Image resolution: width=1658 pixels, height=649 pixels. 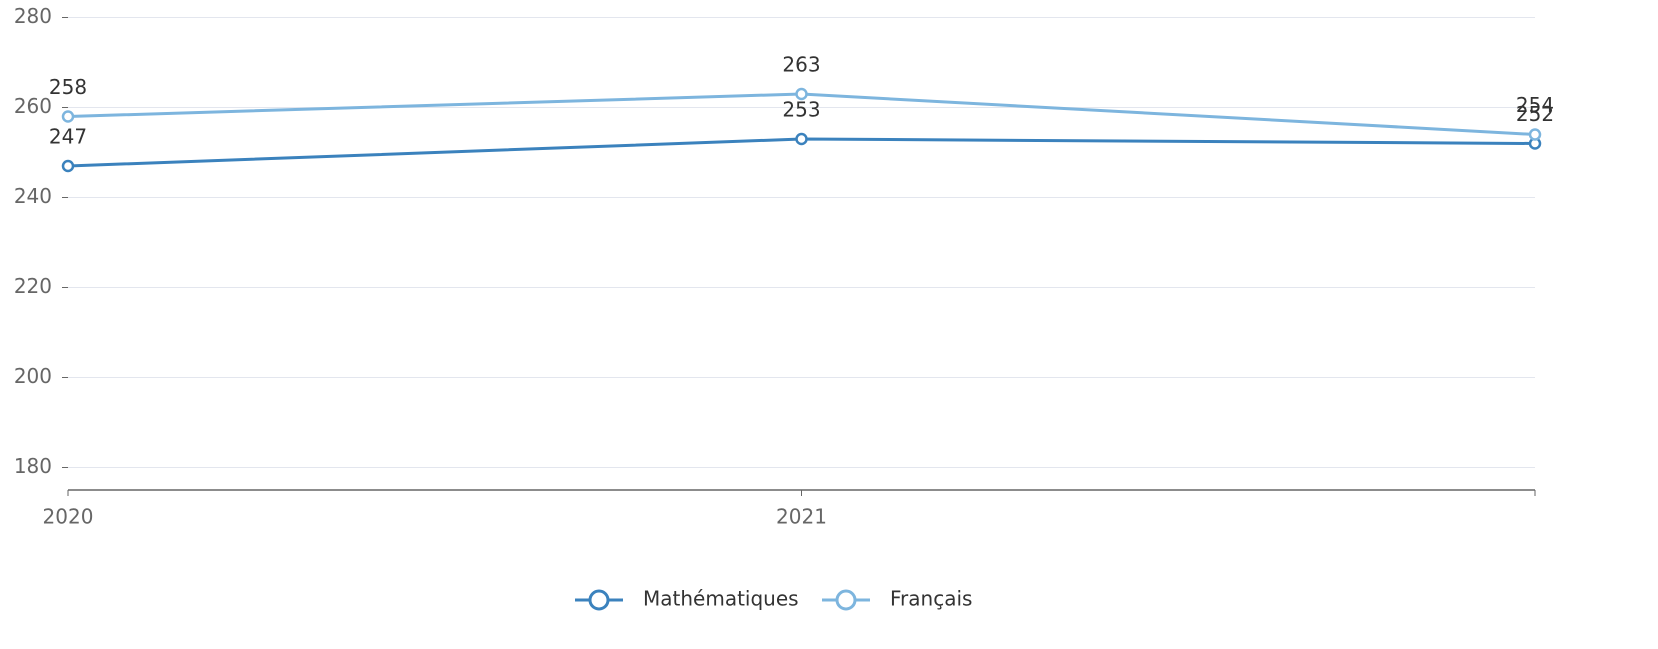 I want to click on data-label: 258, so click(x=68, y=87).